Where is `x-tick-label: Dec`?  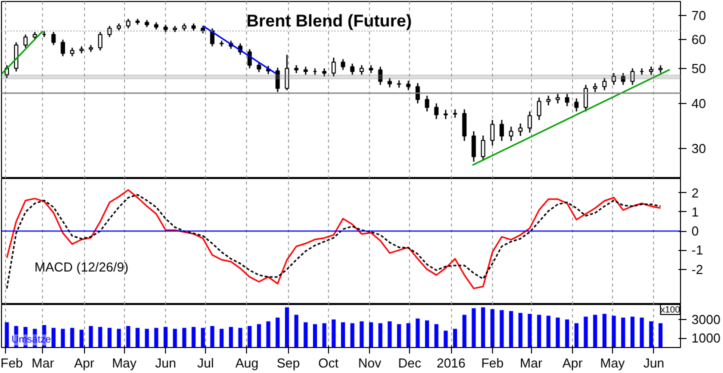 x-tick-label: Dec is located at coordinates (410, 363).